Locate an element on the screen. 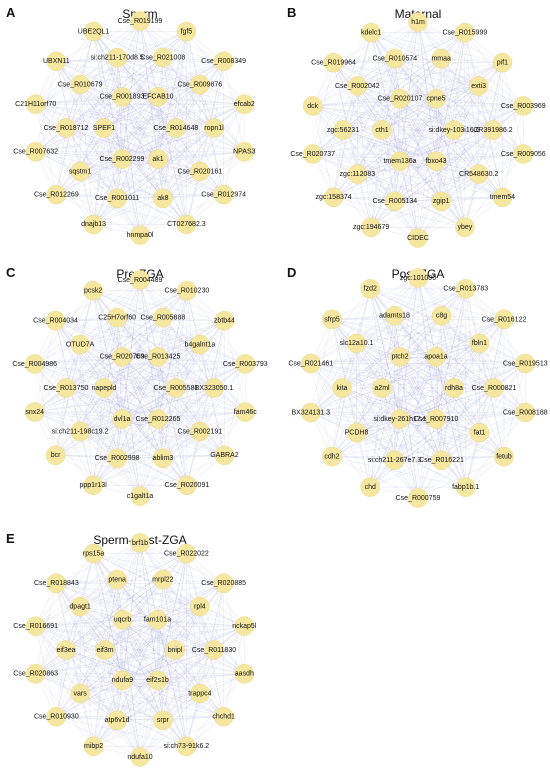 Image resolution: width=550 pixels, height=781 pixels. node-label: si:ch211-170d8.5 is located at coordinates (117, 57).